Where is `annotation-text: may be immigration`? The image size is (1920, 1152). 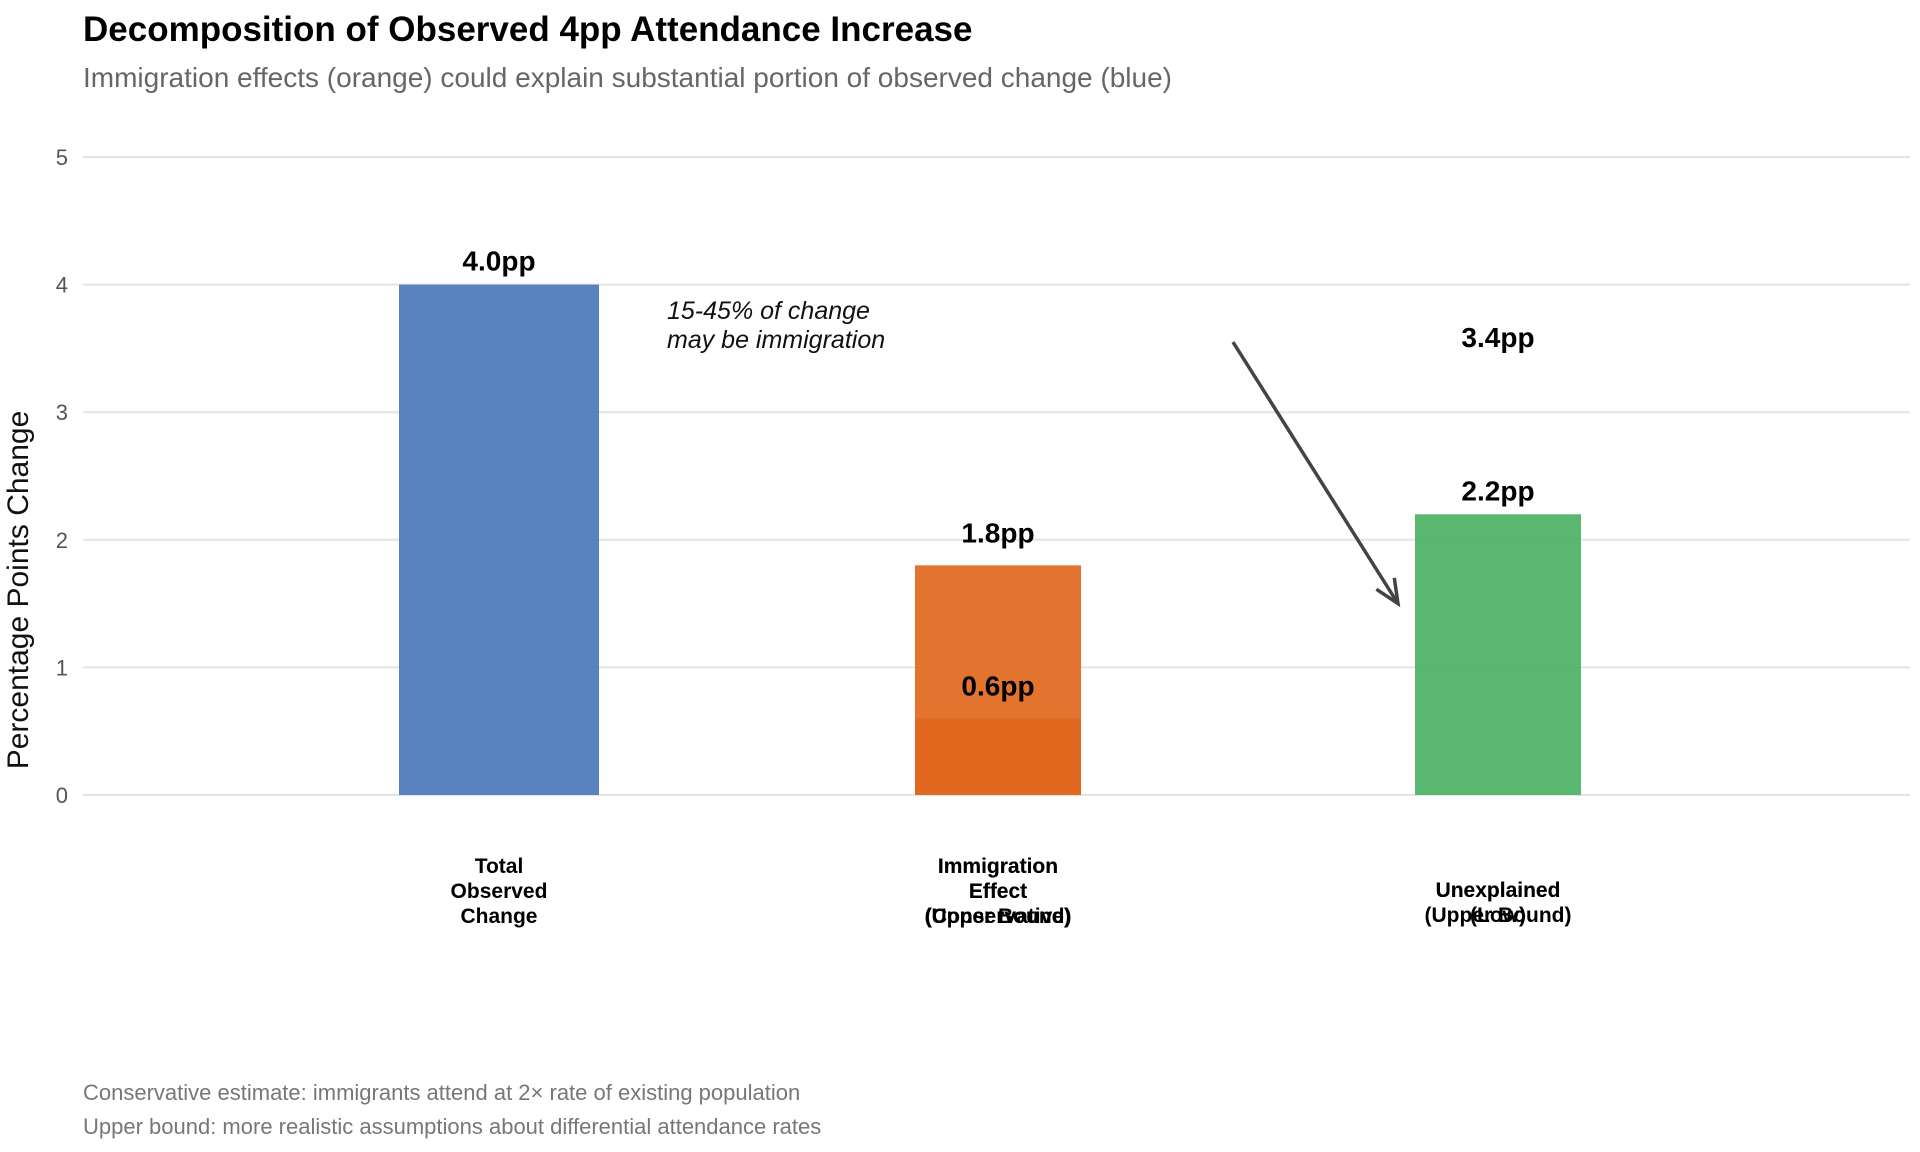 annotation-text: may be immigration is located at coordinates (776, 340).